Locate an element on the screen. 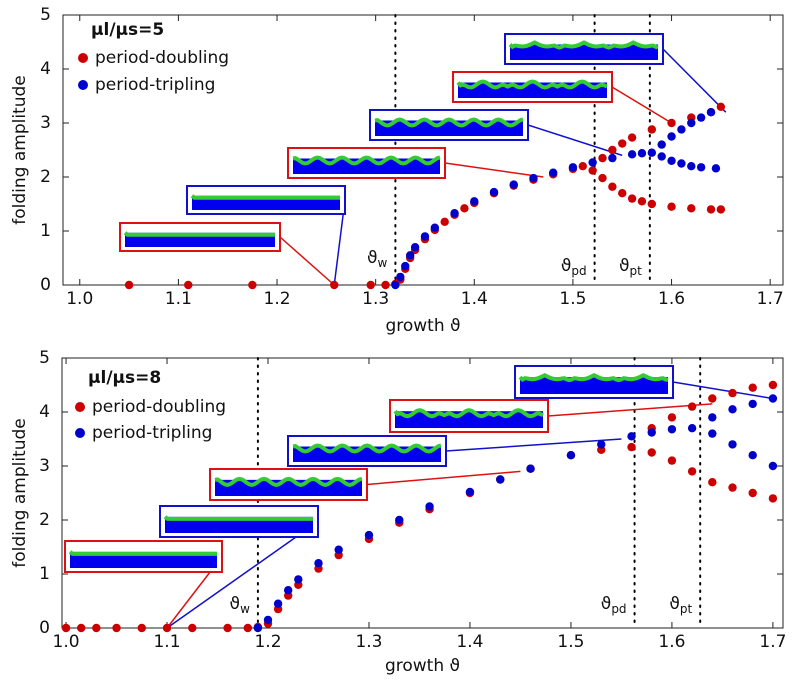 Image resolution: width=800 pixels, height=688 pixels. threshold-label: ϑw is located at coordinates (377, 259).